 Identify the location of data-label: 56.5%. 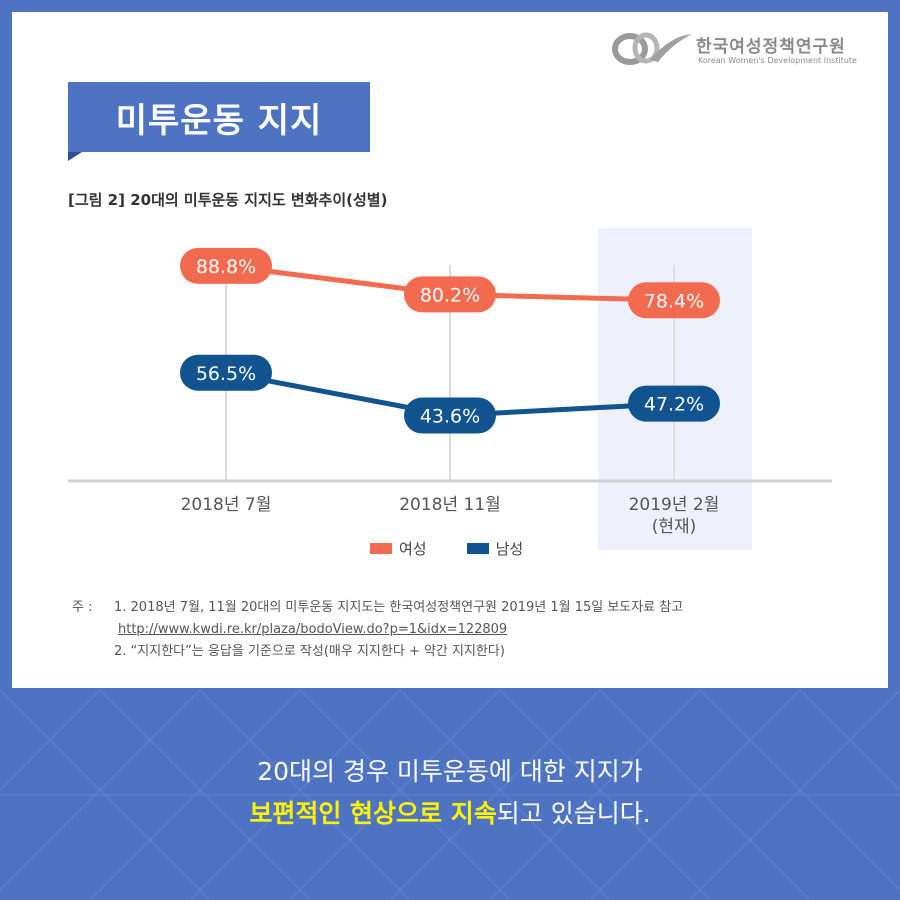
(226, 374).